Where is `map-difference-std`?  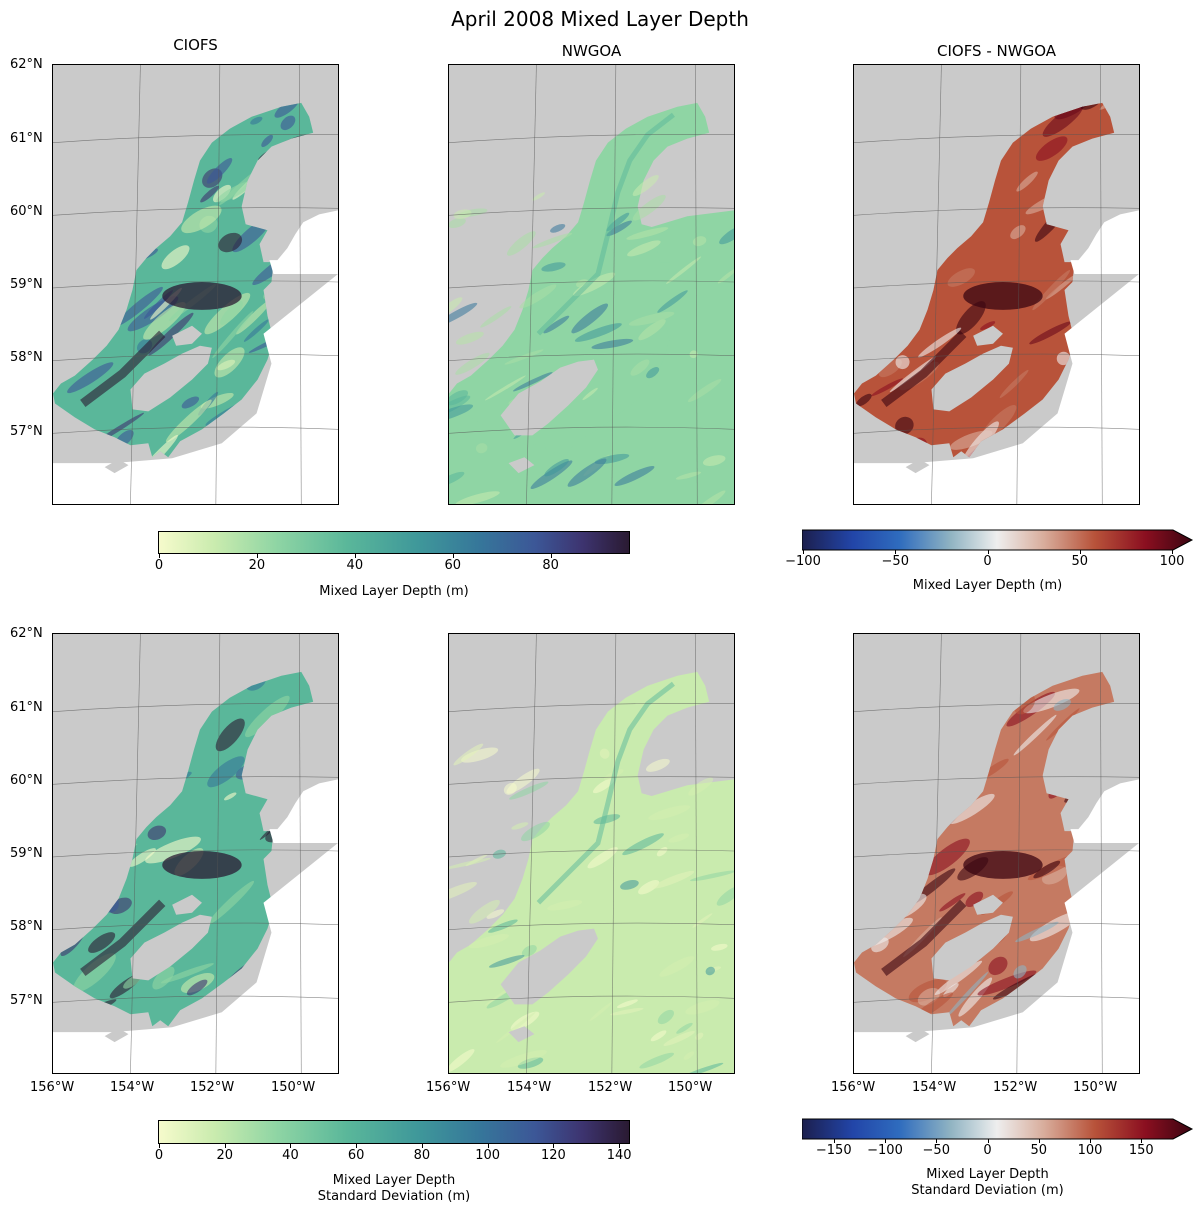 map-difference-std is located at coordinates (996, 853).